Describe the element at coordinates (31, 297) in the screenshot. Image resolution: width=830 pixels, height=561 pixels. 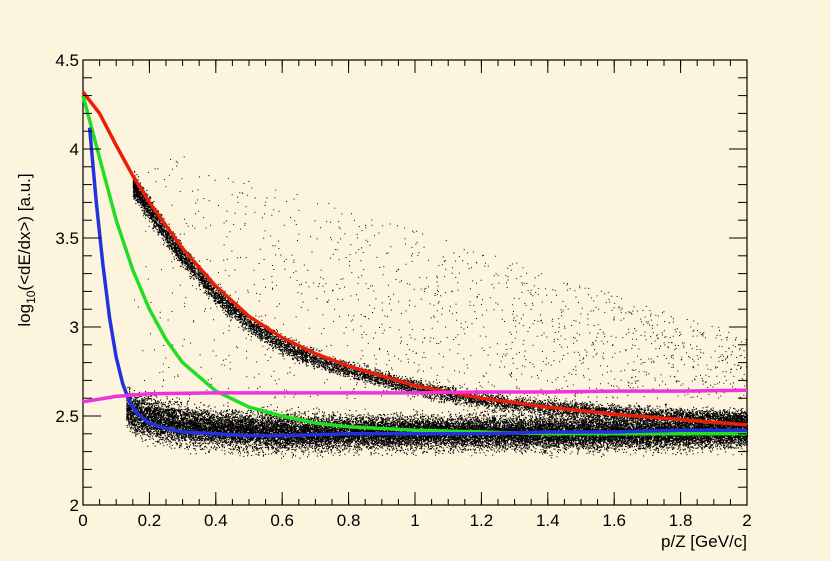
I see `y-axis-title-sub: 10` at that location.